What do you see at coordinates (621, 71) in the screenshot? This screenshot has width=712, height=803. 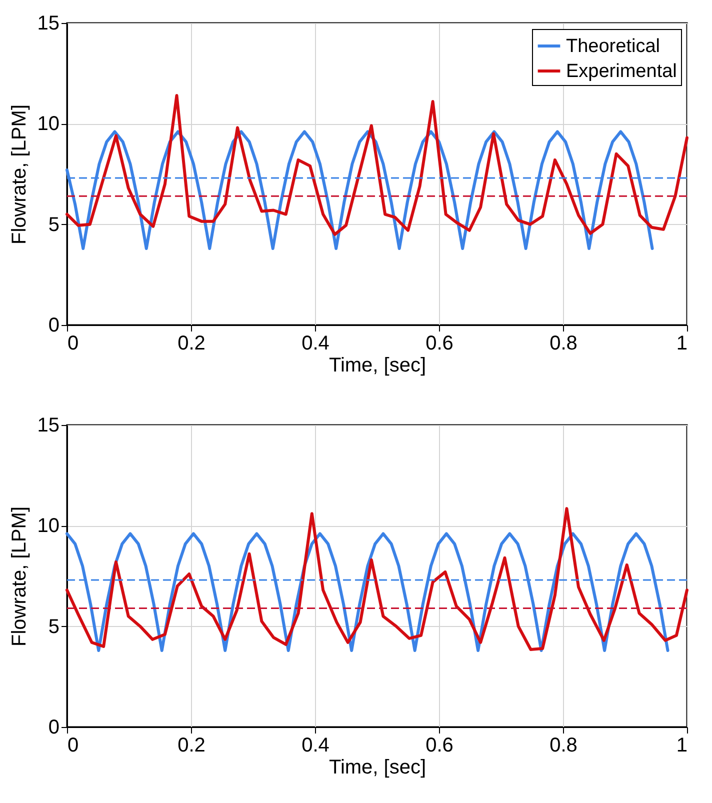 I see `legend-label: Experimental` at bounding box center [621, 71].